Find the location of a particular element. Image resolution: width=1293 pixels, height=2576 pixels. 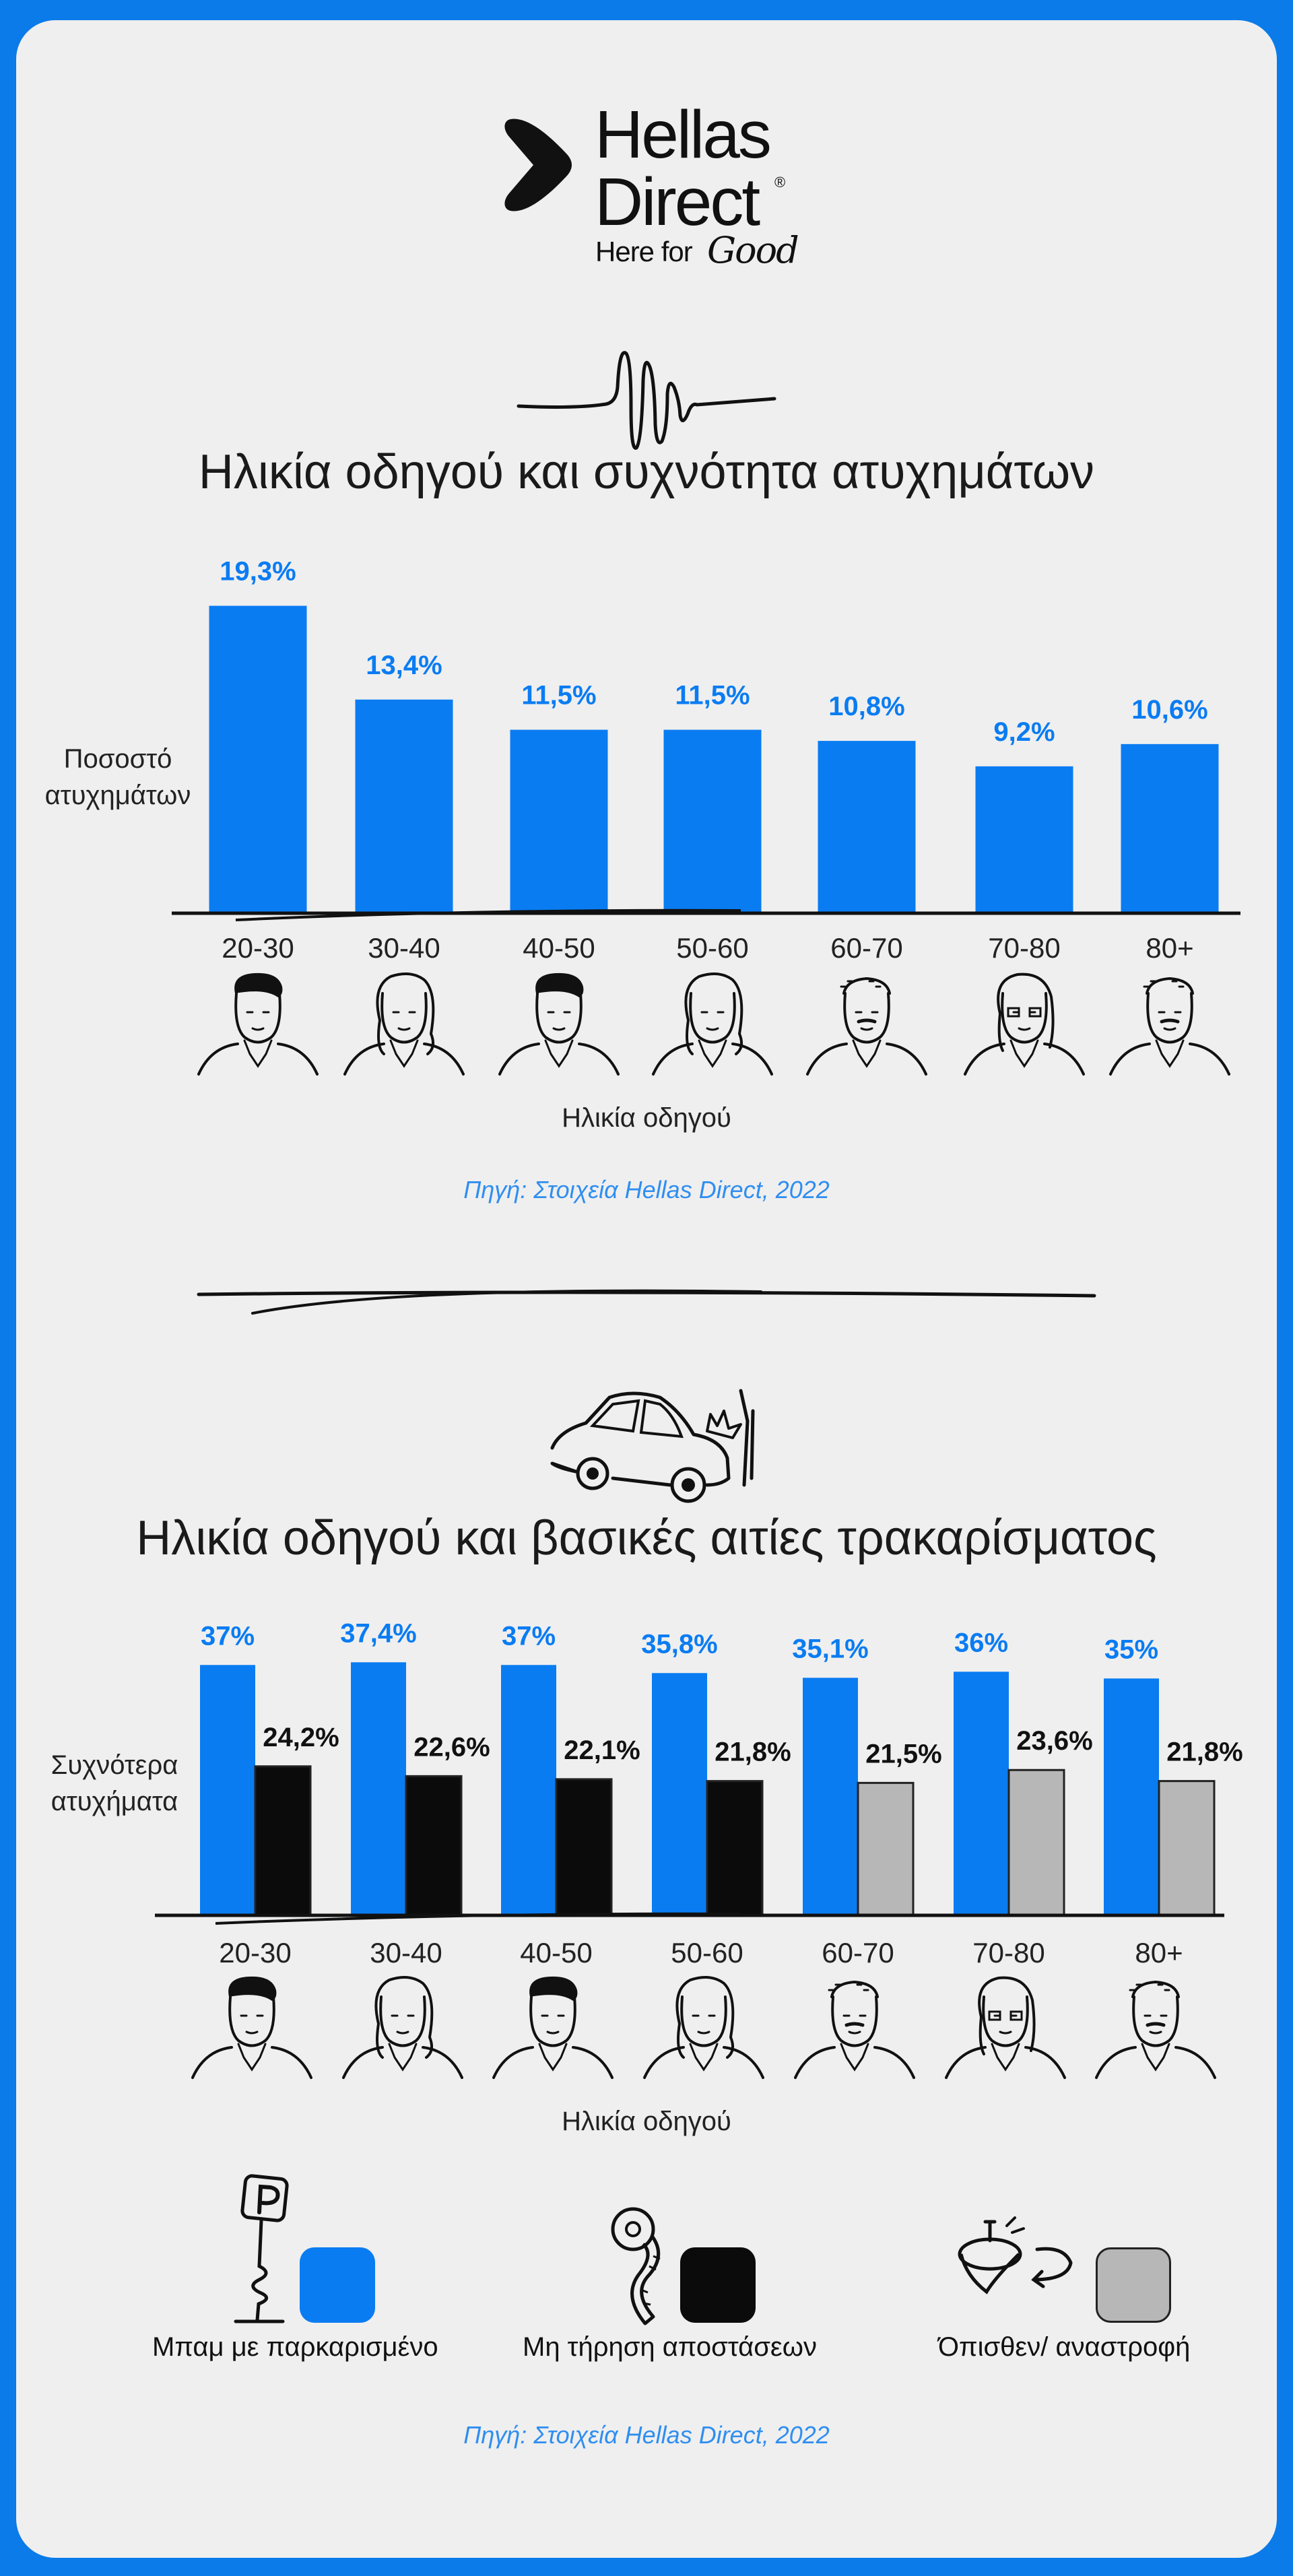

spinning-top-icon is located at coordinates (1015, 2255).